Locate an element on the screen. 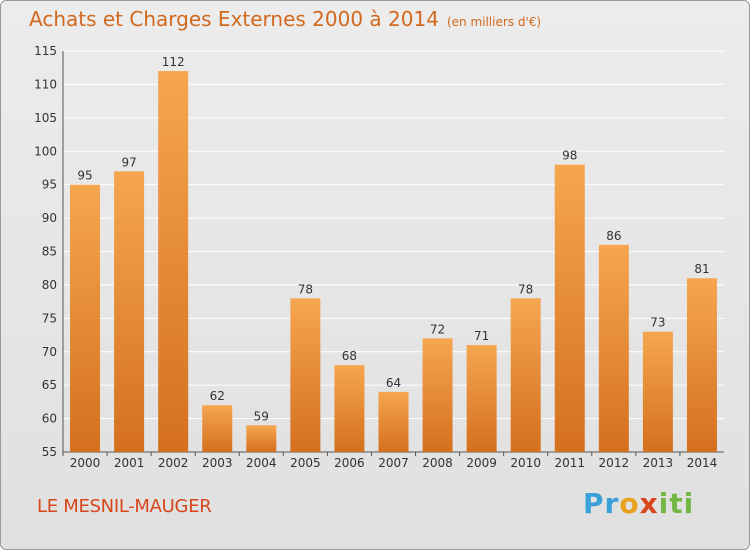  proxiti-logo: Proxiti is located at coordinates (638, 503).